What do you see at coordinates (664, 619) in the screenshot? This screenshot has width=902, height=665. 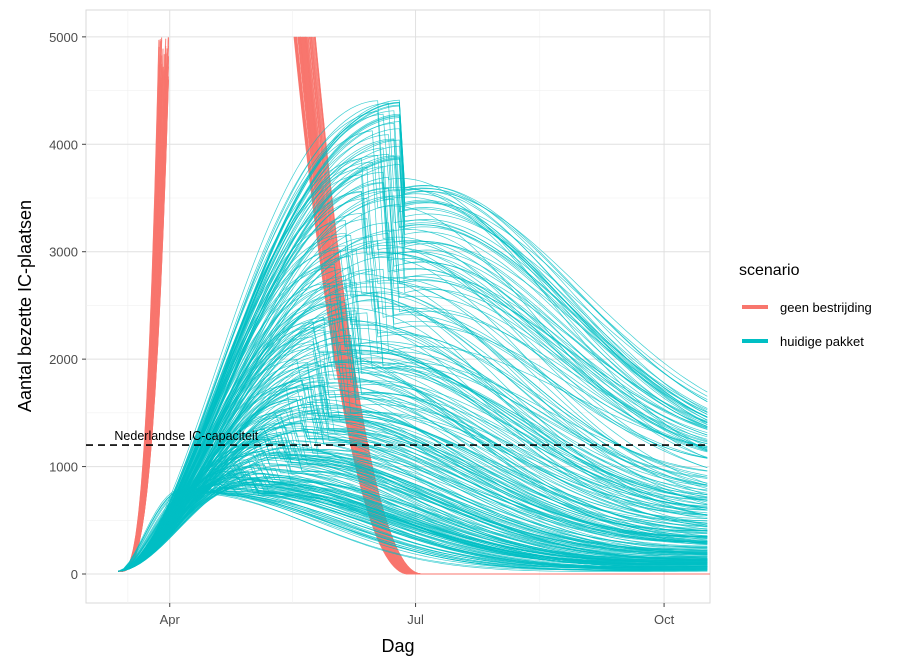 I see `x-tick-label: Oct` at bounding box center [664, 619].